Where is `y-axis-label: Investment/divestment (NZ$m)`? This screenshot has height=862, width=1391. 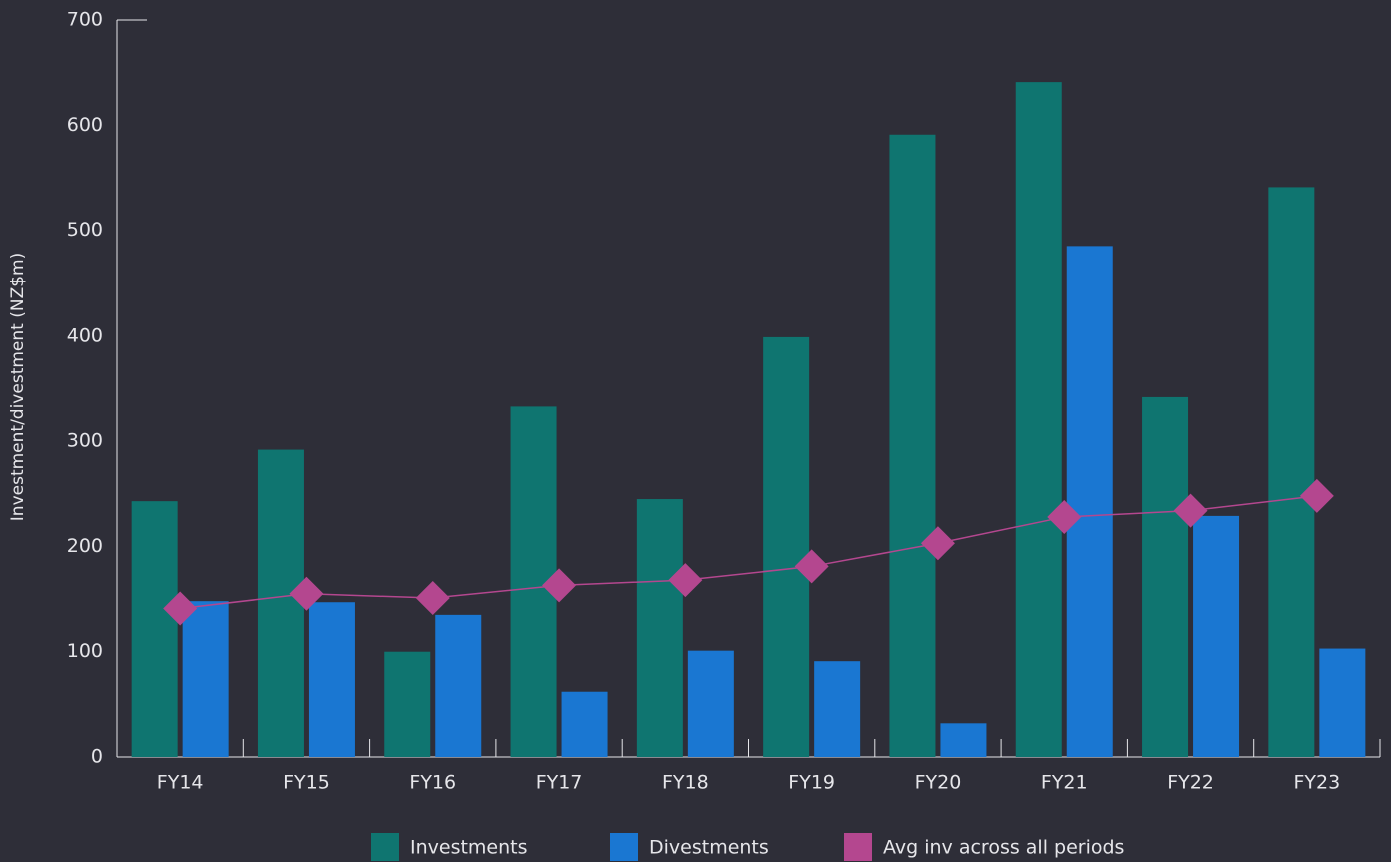
y-axis-label: Investment/divestment (NZ$m) is located at coordinates (18, 387).